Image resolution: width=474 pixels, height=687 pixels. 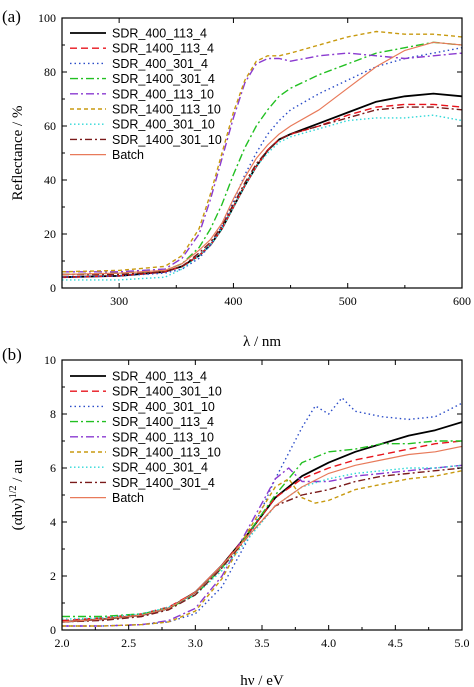 What do you see at coordinates (13, 491) in the screenshot?
I see `y-axis-title-superscript: 1/2` at bounding box center [13, 491].